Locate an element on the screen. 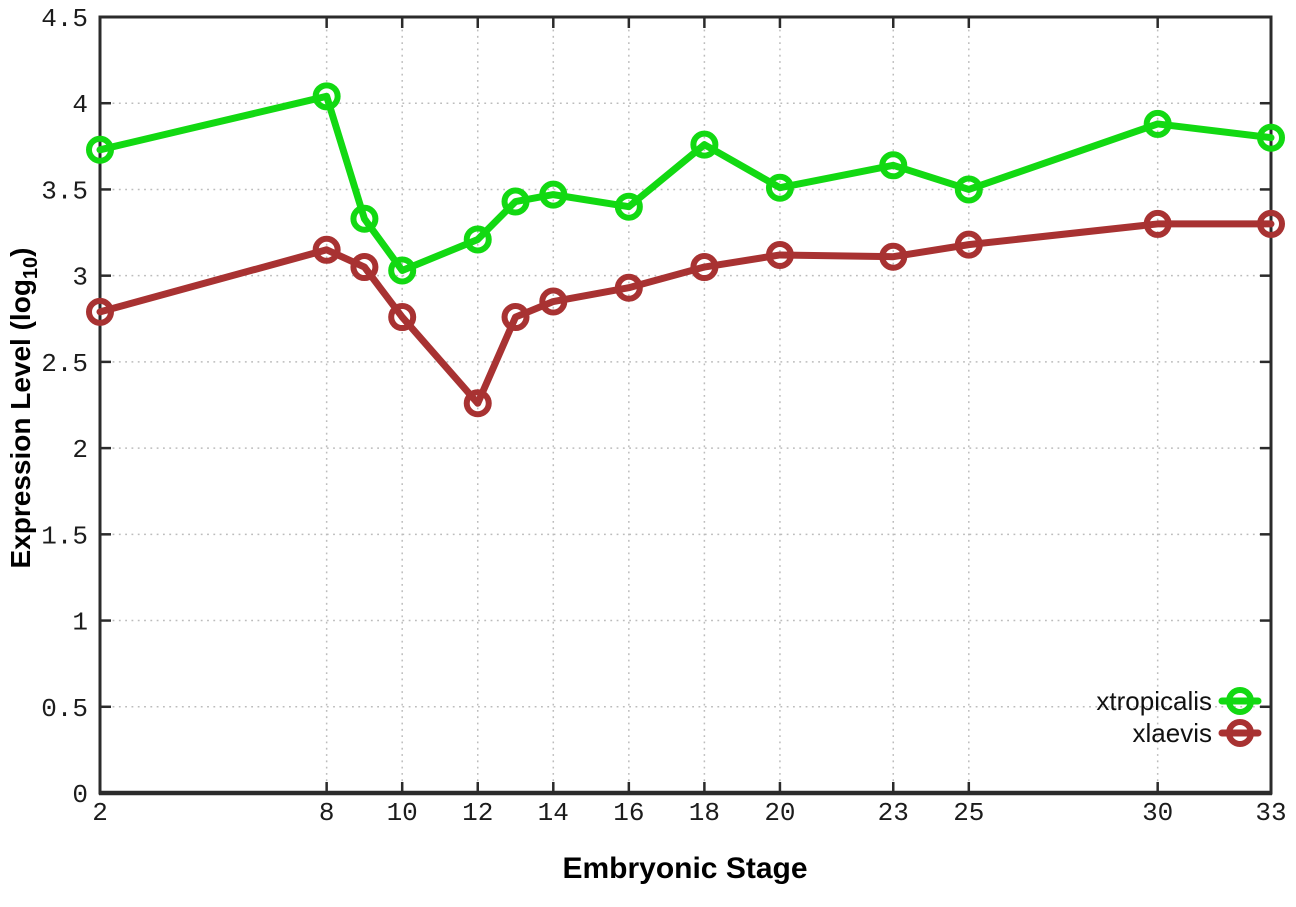 This screenshot has width=1296, height=907. y-tick-labels: 0 0.5 1 1.5 2 2.5 3 3.5 4 4.5 is located at coordinates (64, 407).